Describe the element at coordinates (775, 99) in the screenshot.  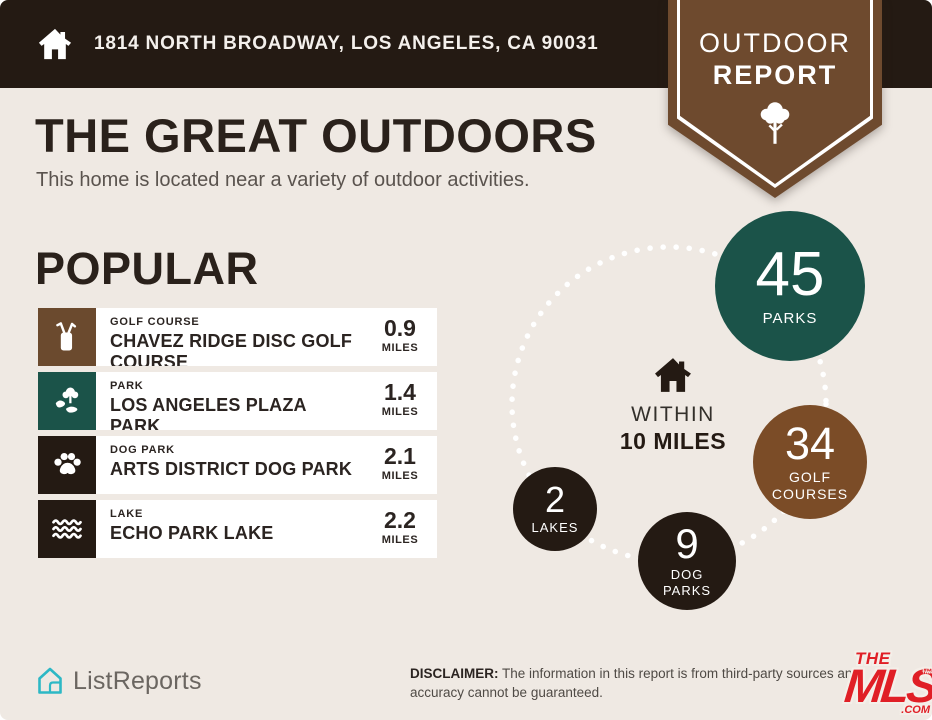
I see `outdoor-report-badge: OUTDOOR REPORT` at that location.